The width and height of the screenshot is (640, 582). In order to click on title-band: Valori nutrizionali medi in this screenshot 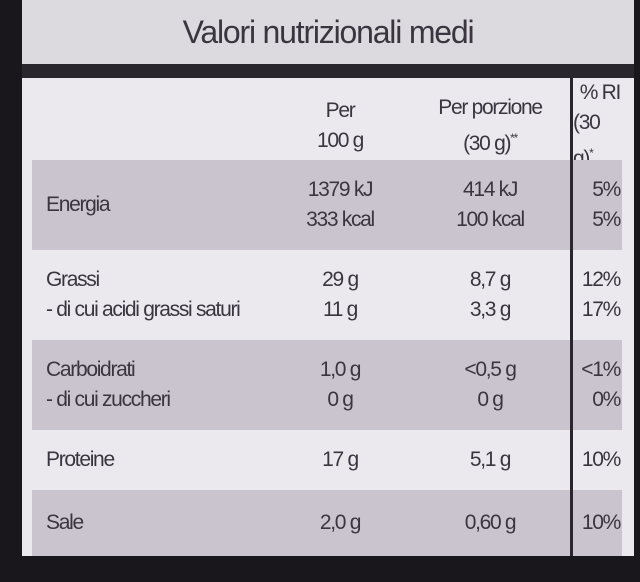, I will do `click(328, 32)`.